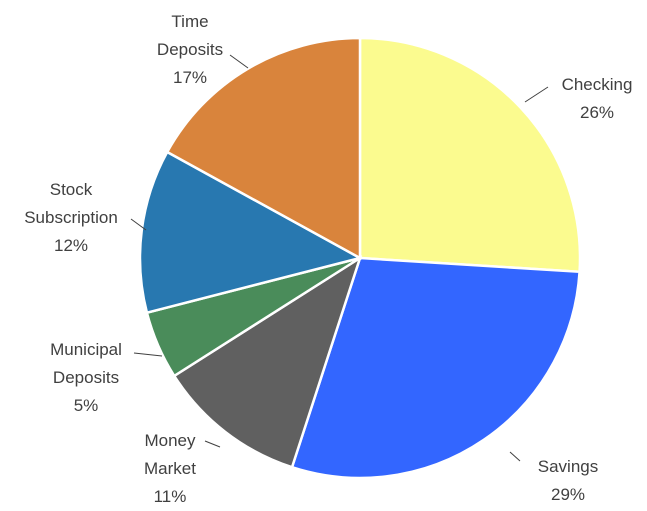  I want to click on slice-value-label: 26%, so click(597, 112).